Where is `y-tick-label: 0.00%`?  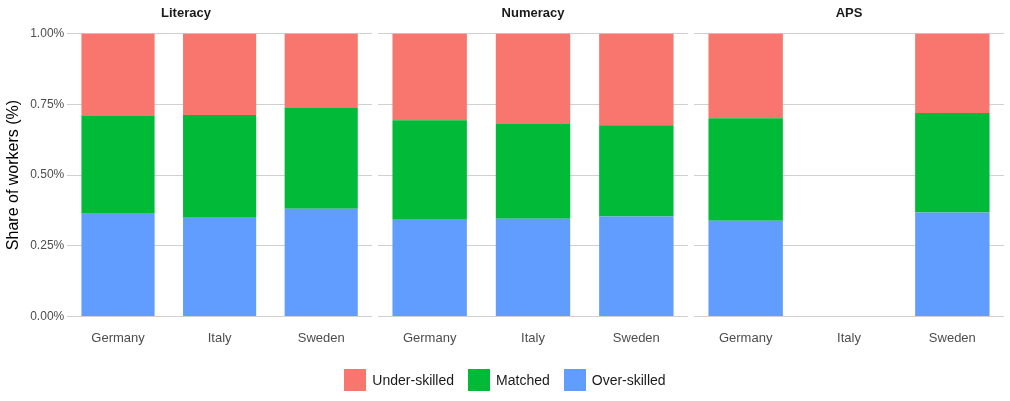 y-tick-label: 0.00% is located at coordinates (47, 315).